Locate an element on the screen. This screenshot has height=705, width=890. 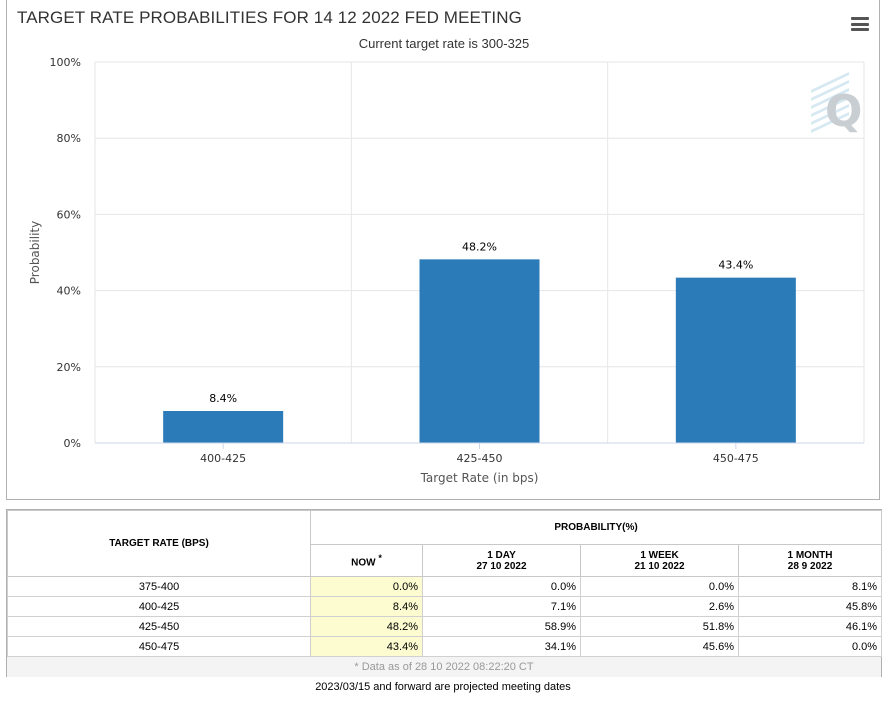
column-now-label: NOW is located at coordinates (363, 563).